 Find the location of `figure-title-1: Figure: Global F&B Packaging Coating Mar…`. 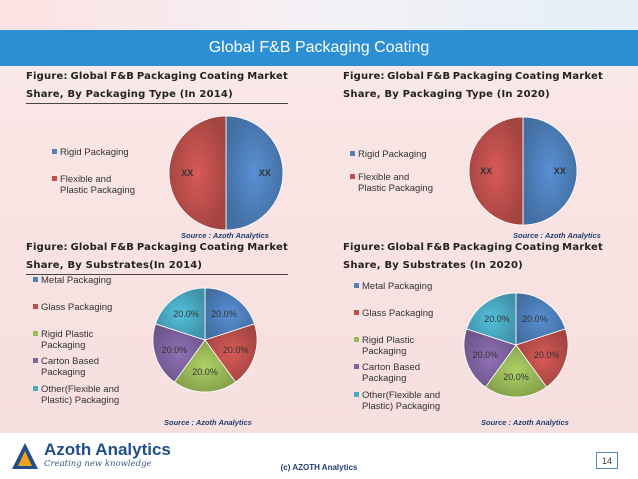

figure-title-1: Figure: Global F&B Packaging Coating Mar… is located at coordinates (473, 85).